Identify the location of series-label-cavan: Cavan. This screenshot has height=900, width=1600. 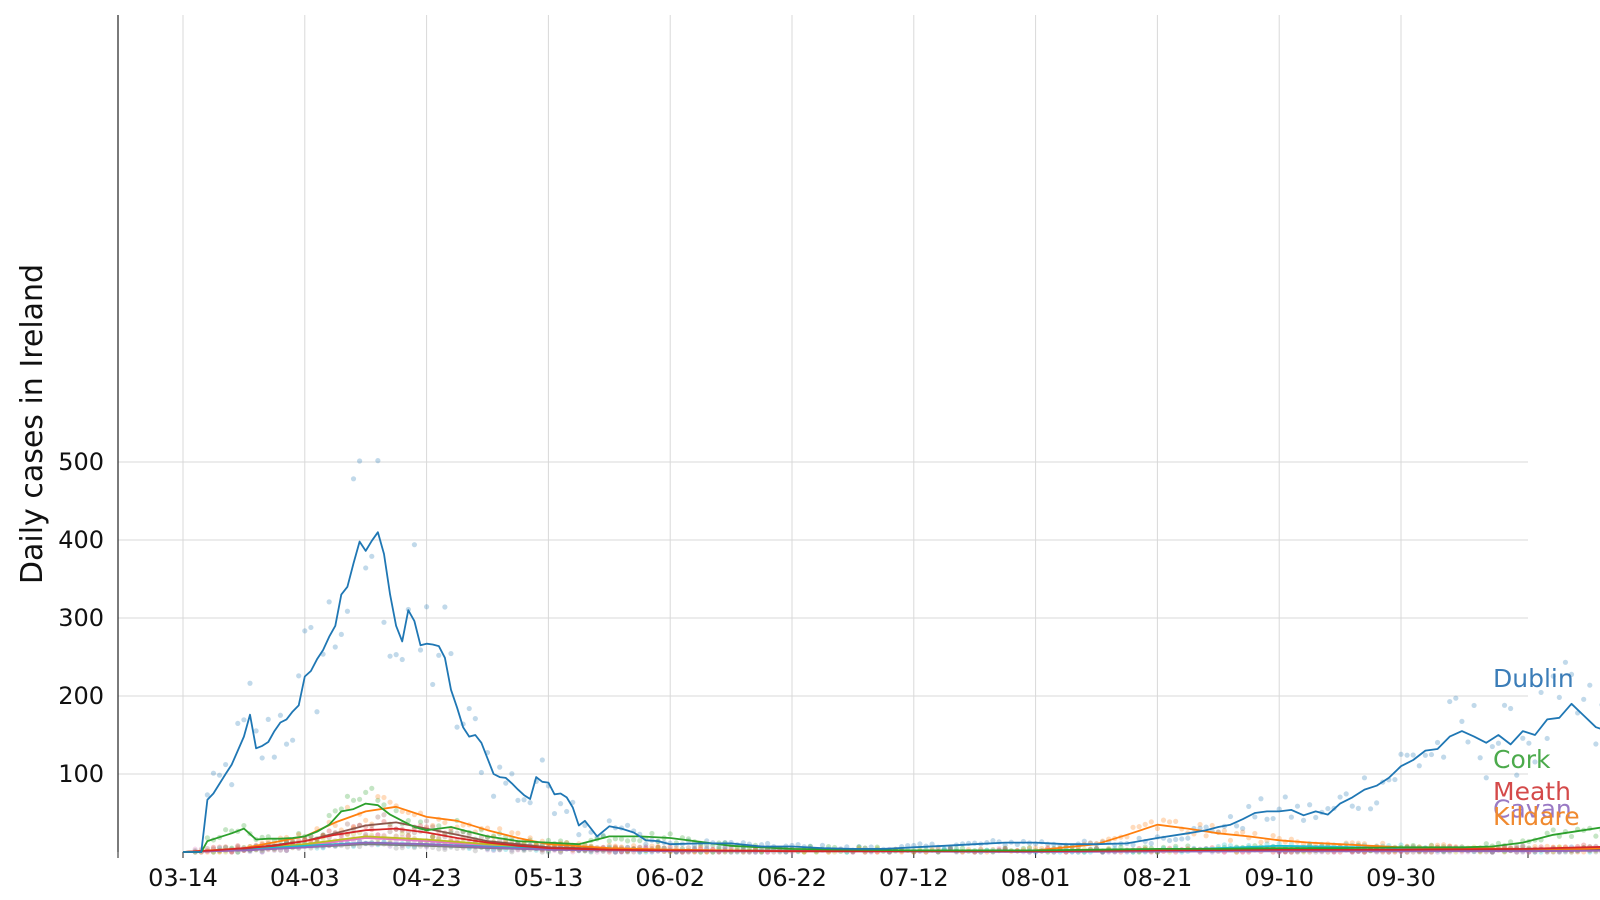
(1532, 808).